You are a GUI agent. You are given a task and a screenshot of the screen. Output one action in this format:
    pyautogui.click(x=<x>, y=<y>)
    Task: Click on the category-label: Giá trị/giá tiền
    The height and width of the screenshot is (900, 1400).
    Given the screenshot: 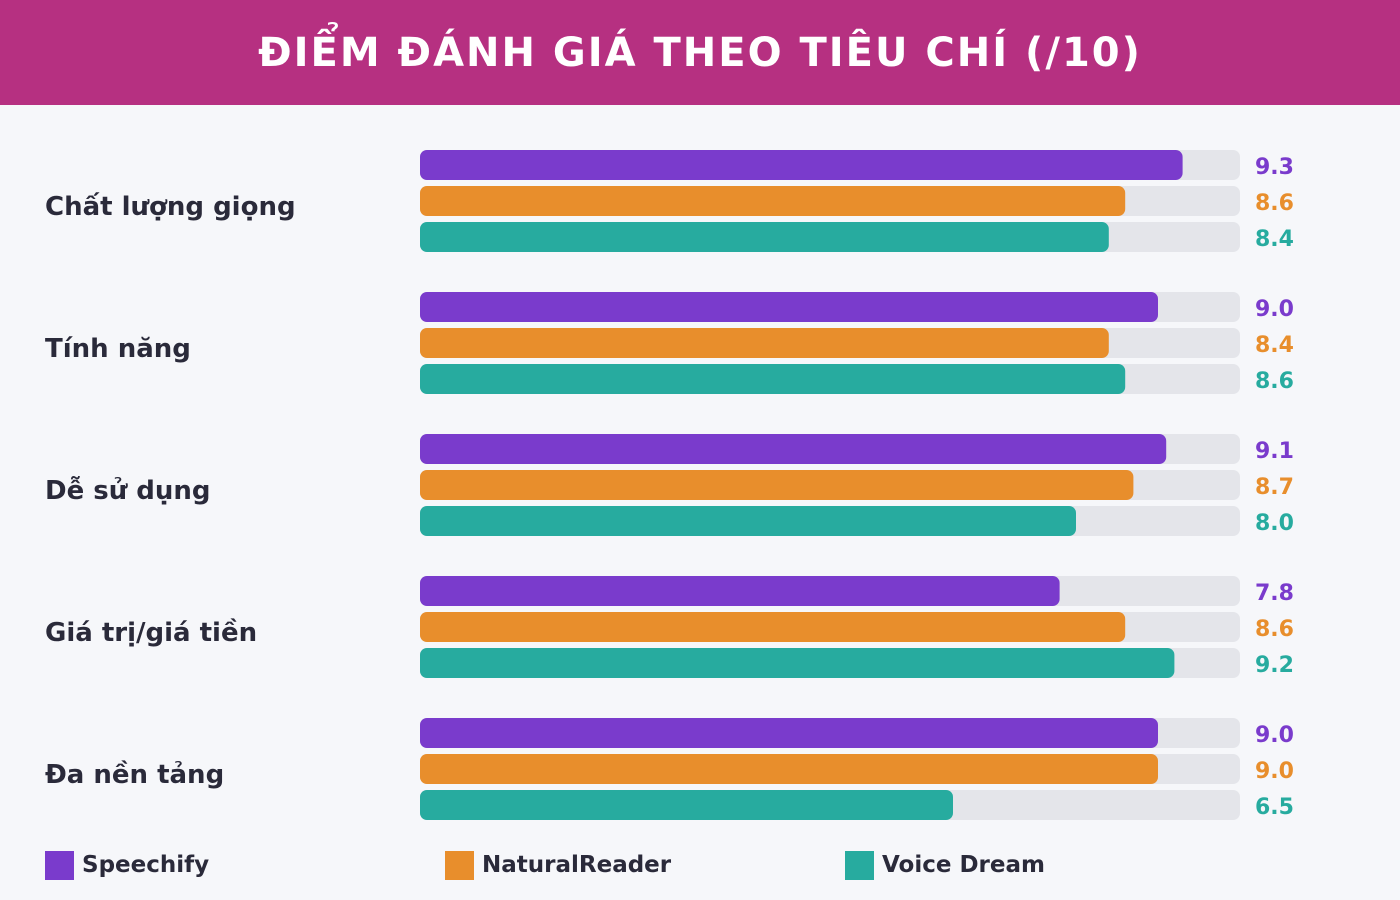 What is the action you would take?
    pyautogui.click(x=151, y=632)
    